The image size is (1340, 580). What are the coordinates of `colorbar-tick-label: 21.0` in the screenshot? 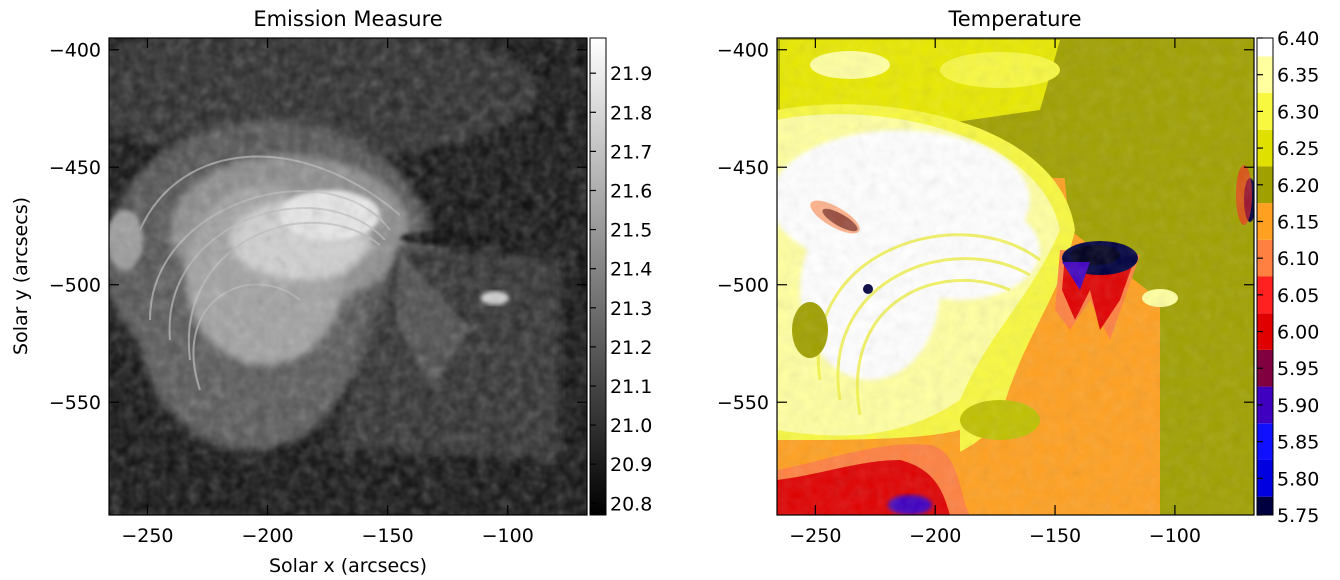 It's located at (631, 426).